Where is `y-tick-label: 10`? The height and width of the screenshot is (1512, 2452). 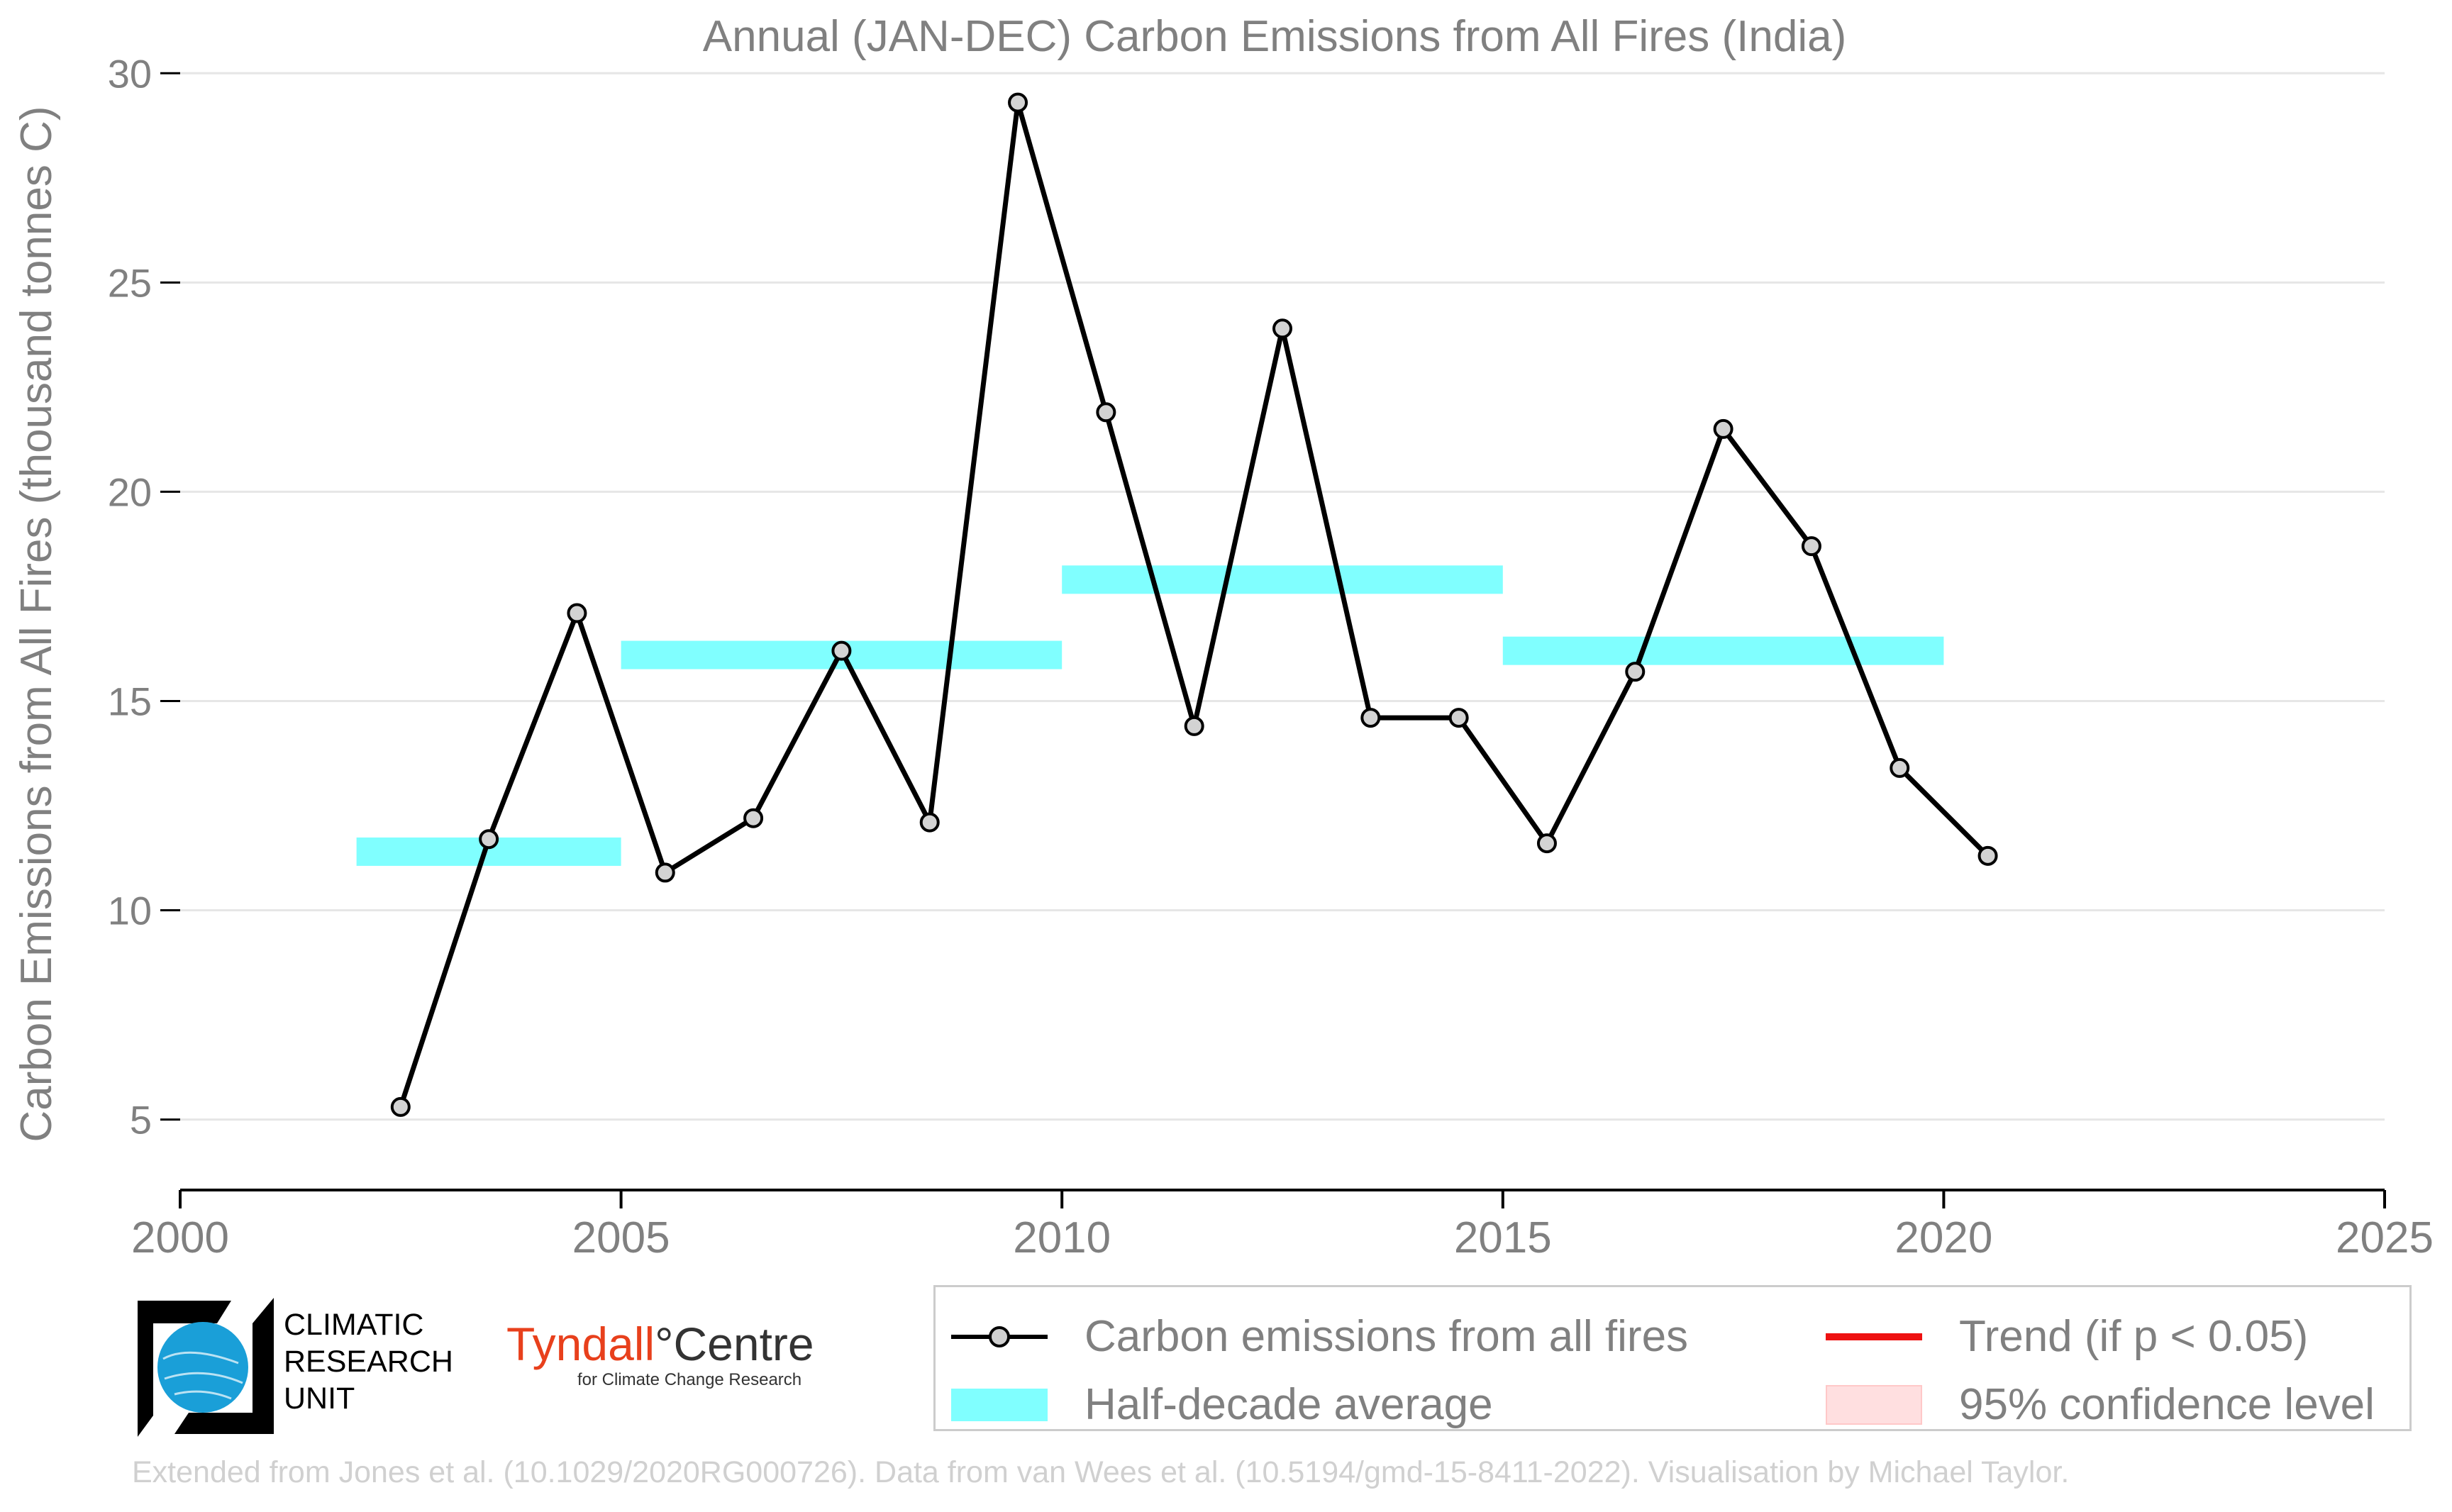 y-tick-label: 10 is located at coordinates (130, 911).